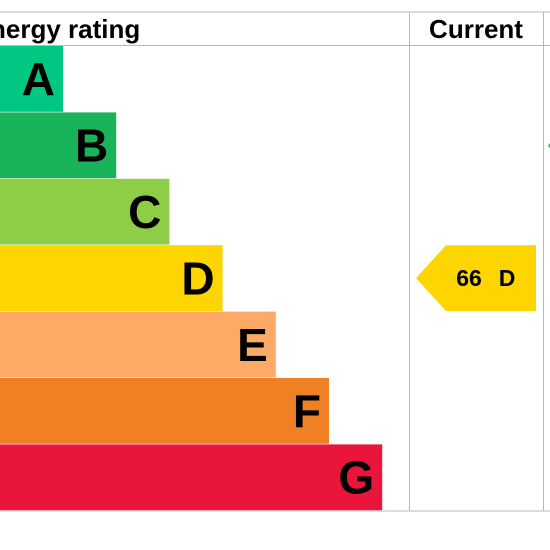 The width and height of the screenshot is (550, 550). I want to click on band-label-f: F, so click(307, 411).